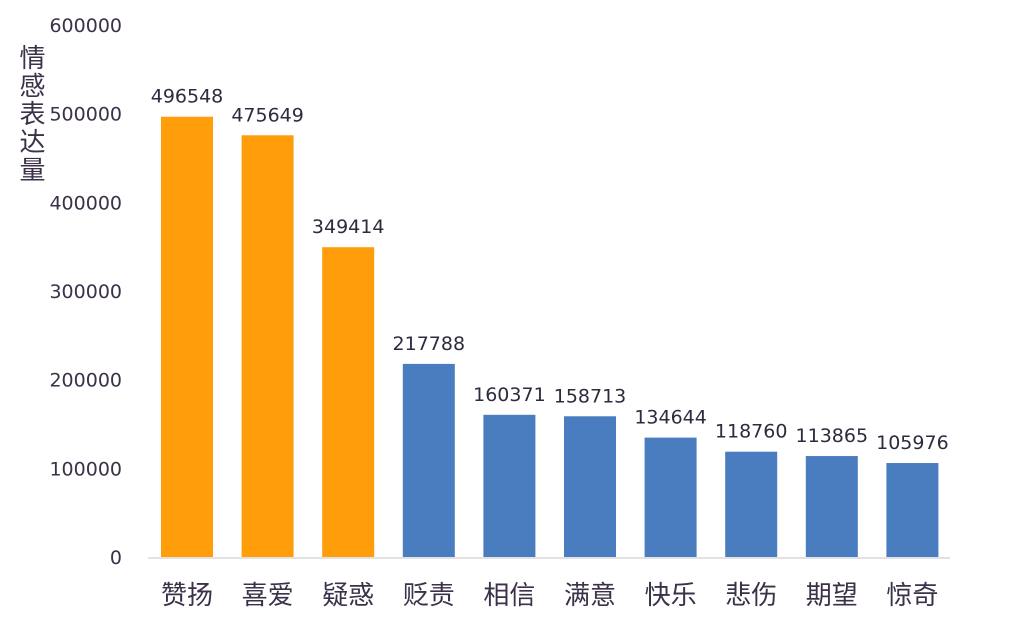 The image size is (1012, 638). What do you see at coordinates (85, 469) in the screenshot?
I see `y-tick-label: 100000` at bounding box center [85, 469].